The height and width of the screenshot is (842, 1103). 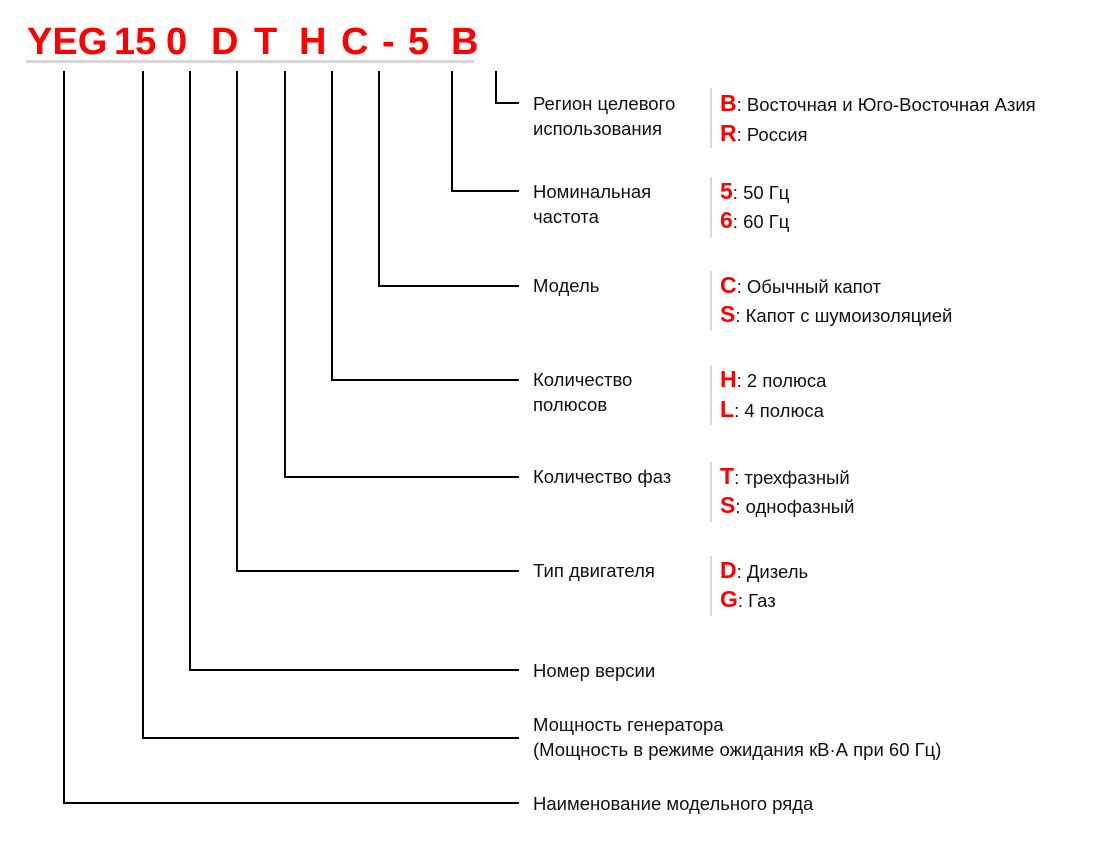 What do you see at coordinates (785, 476) in the screenshot?
I see `option-phases-t: T: трехфазный` at bounding box center [785, 476].